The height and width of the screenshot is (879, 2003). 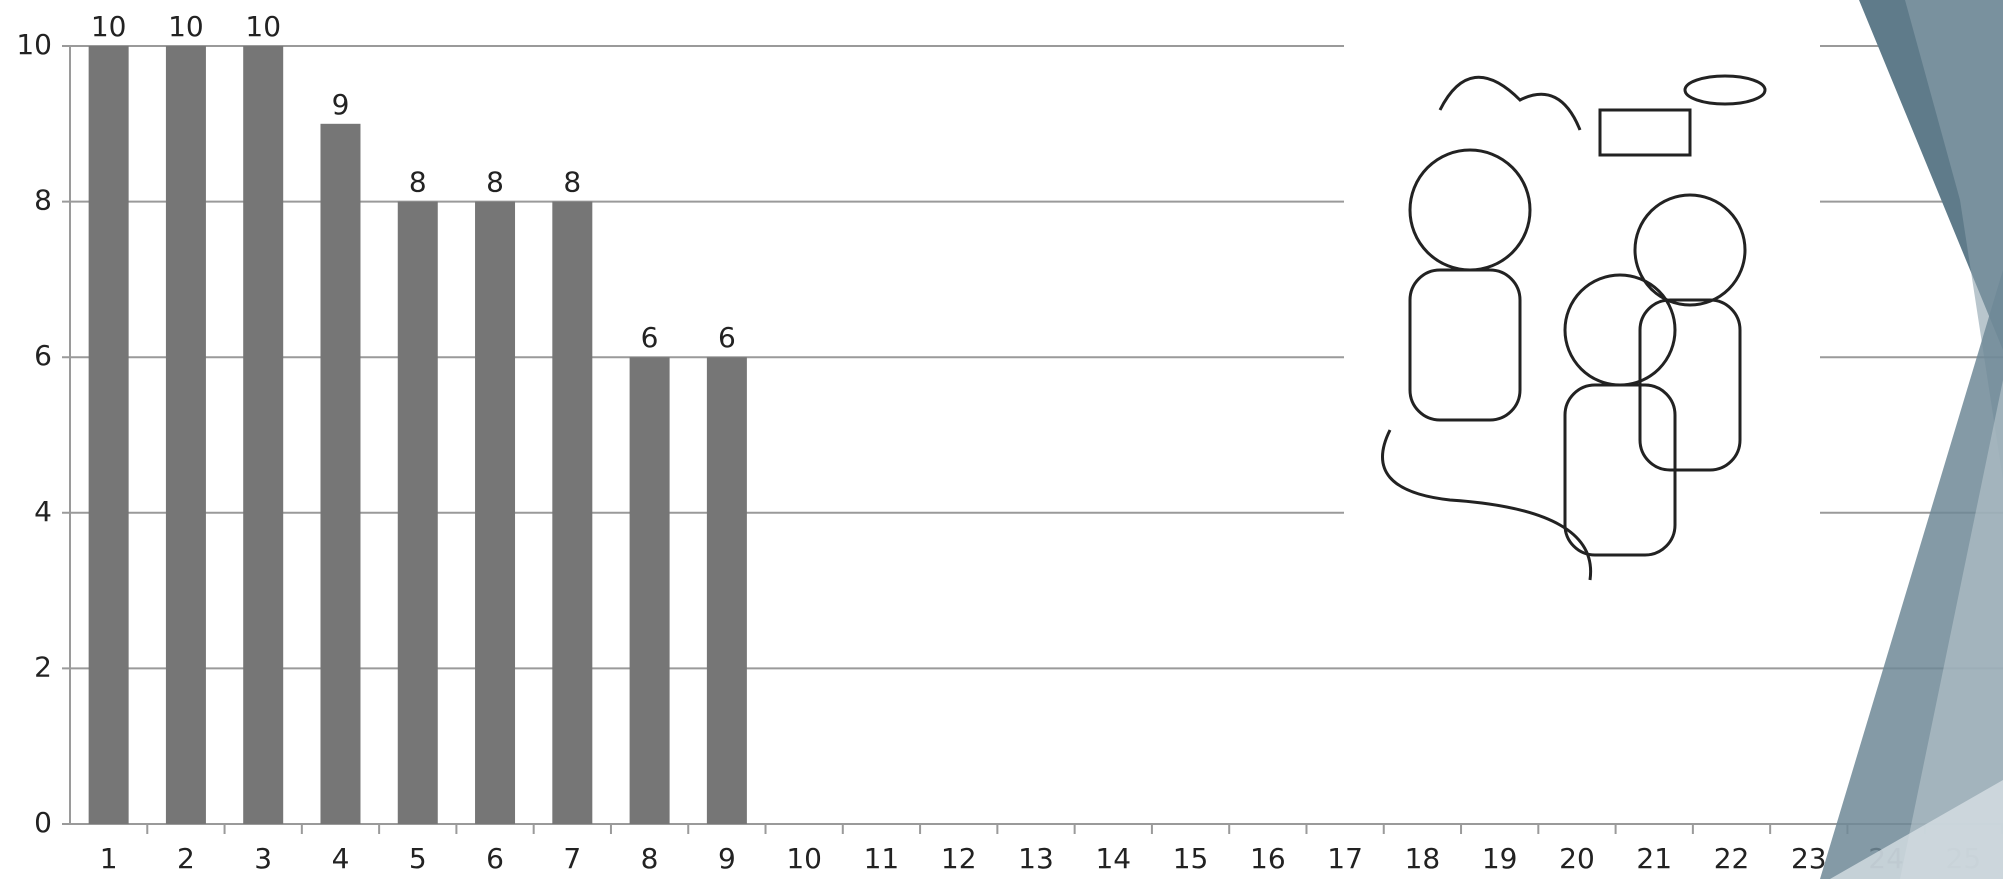 What do you see at coordinates (186, 858) in the screenshot?
I see `x-tick-label: 2` at bounding box center [186, 858].